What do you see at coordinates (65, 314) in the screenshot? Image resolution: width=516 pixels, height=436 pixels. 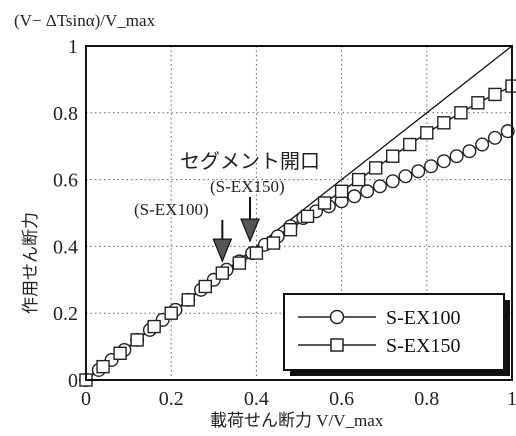 I see `y-tick-label: 0.2` at bounding box center [65, 314].